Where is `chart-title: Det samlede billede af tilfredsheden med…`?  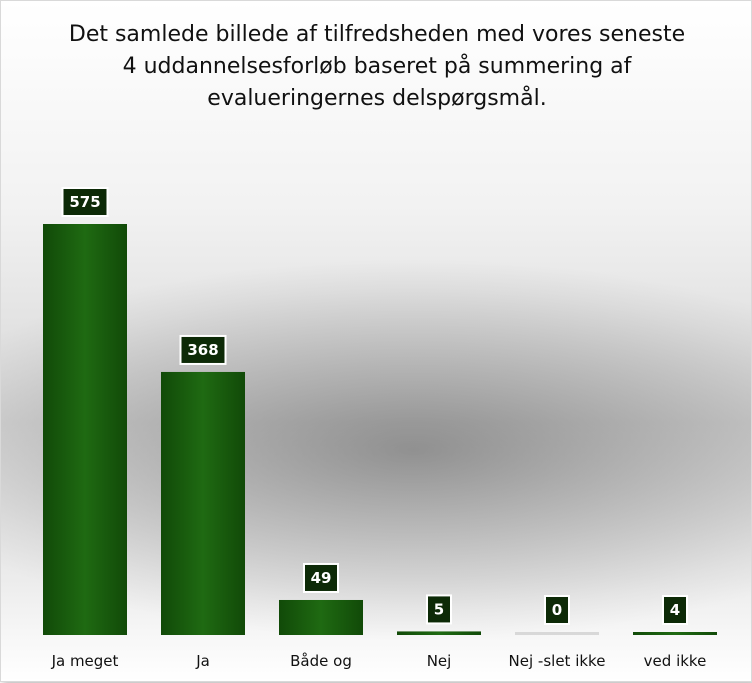
chart-title: Det samlede billede af tilfredsheden med… is located at coordinates (377, 66).